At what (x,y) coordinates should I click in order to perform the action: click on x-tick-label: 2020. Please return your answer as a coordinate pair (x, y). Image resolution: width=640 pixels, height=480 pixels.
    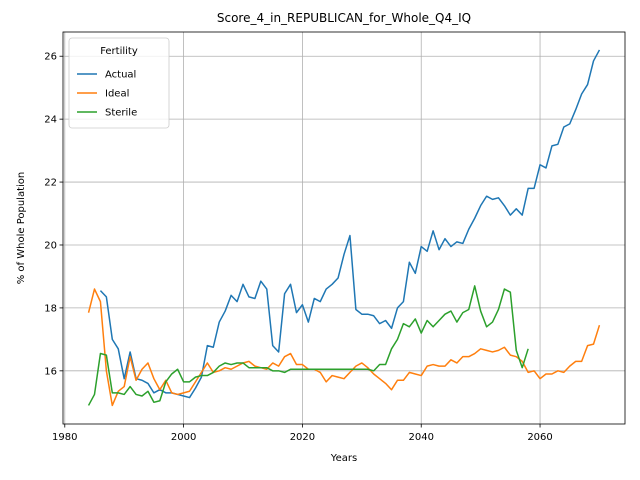
    Looking at the image, I should click on (302, 437).